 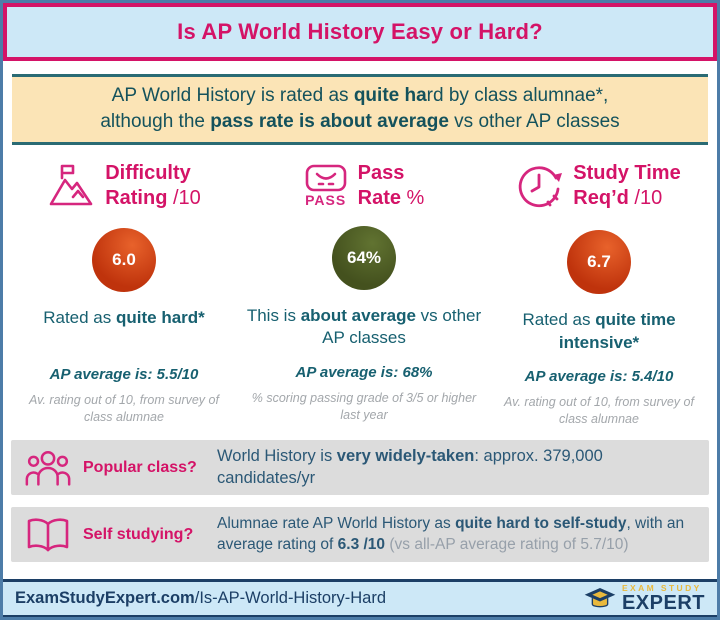 What do you see at coordinates (507, 544) in the screenshot?
I see `self-study-text-gray: (vs all-AP average rating of 5.7/10)` at bounding box center [507, 544].